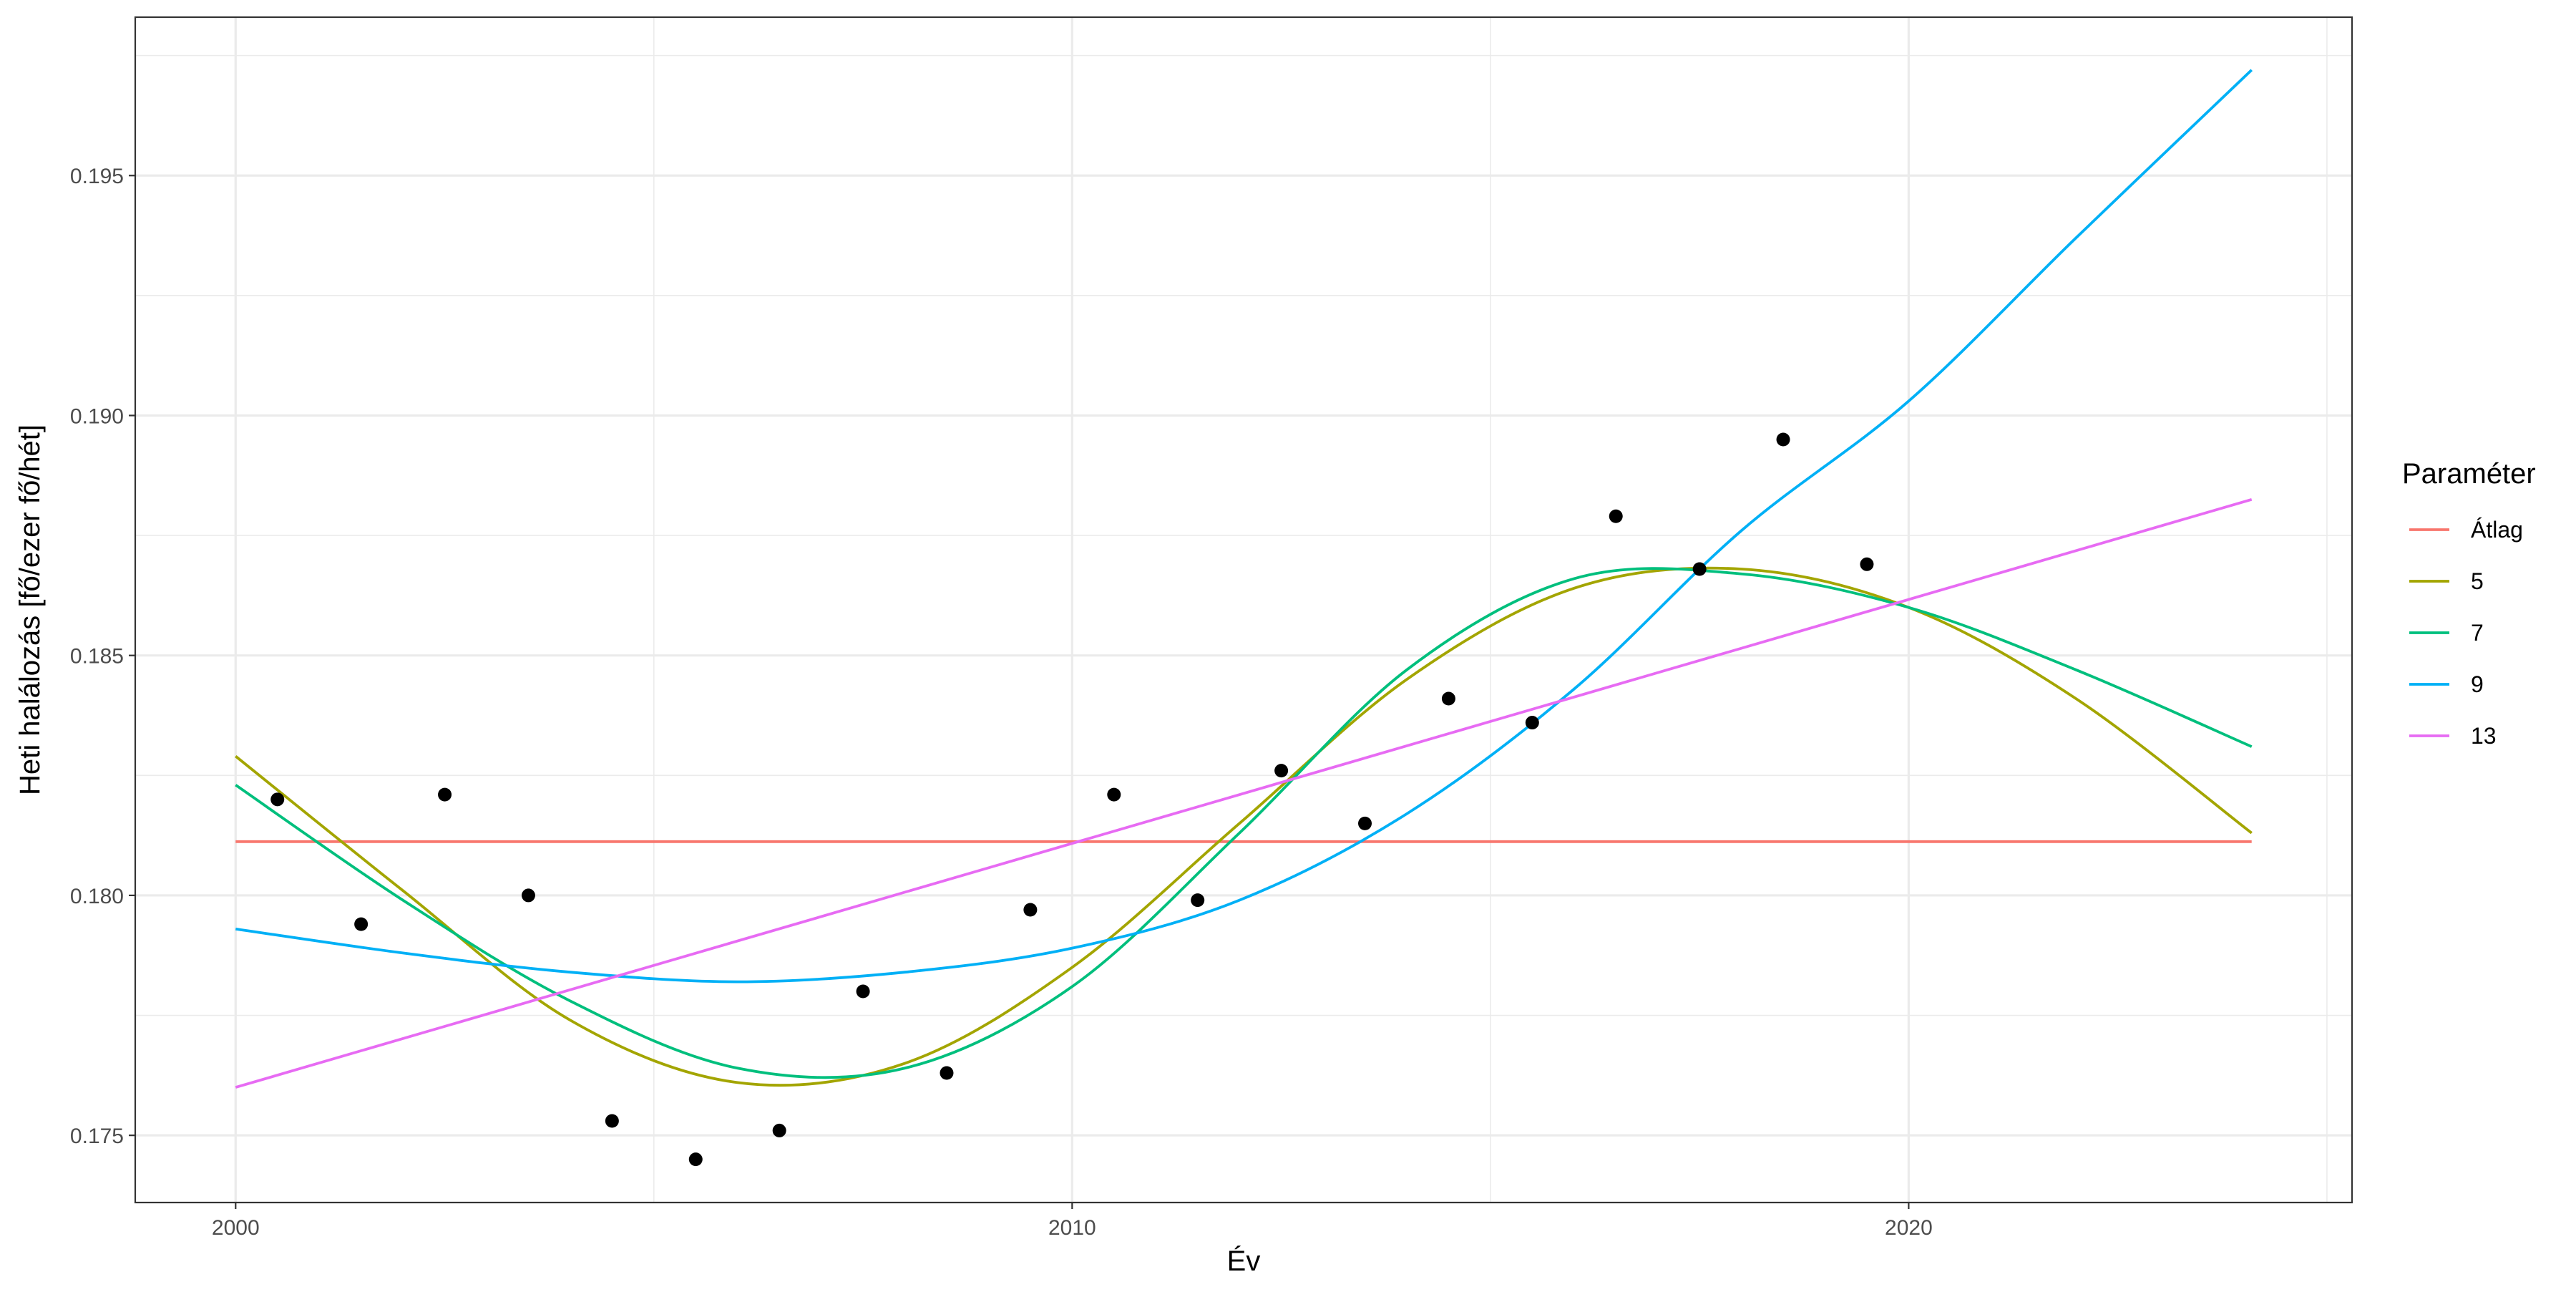 The image size is (2576, 1292). I want to click on legend-items: Átlag 5 7 9 13, so click(2466, 633).